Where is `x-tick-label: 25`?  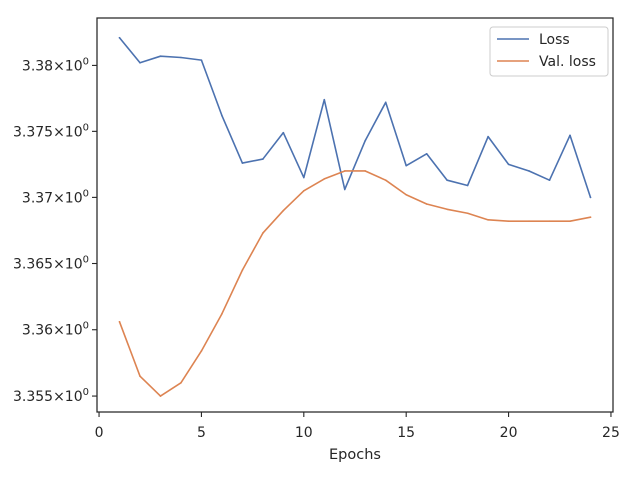 x-tick-label: 25 is located at coordinates (611, 433).